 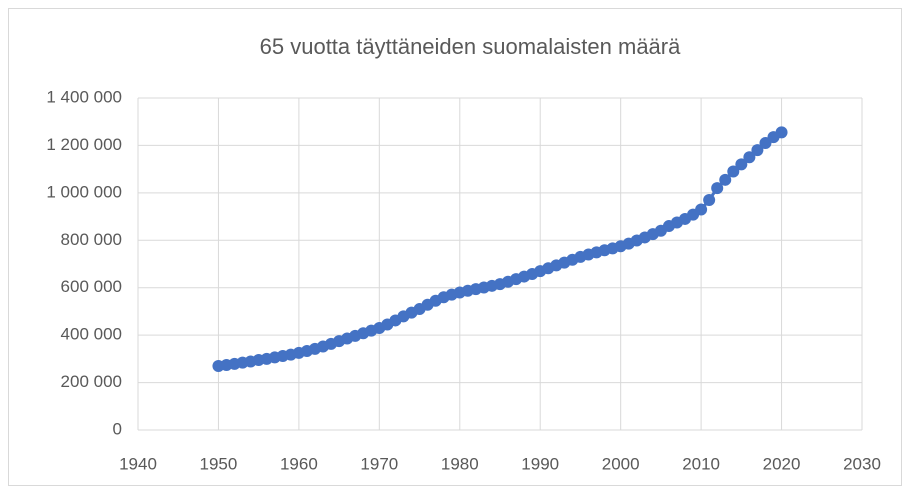 I want to click on x-tick-label: 1990, so click(x=540, y=463).